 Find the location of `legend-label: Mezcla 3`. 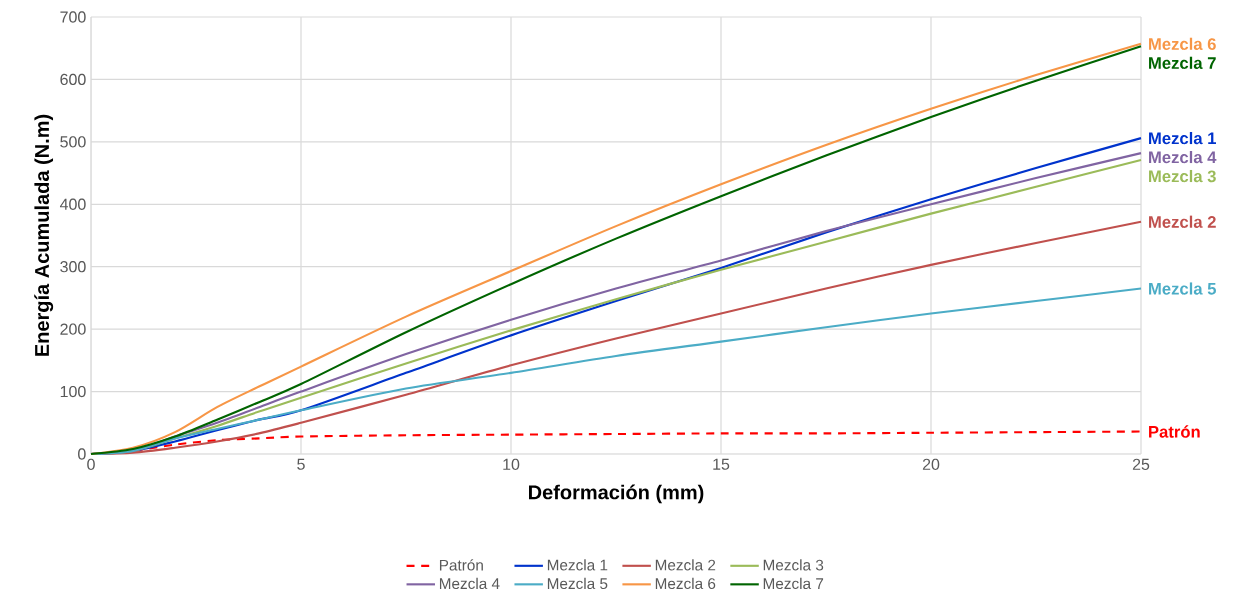

legend-label: Mezcla 3 is located at coordinates (793, 565).